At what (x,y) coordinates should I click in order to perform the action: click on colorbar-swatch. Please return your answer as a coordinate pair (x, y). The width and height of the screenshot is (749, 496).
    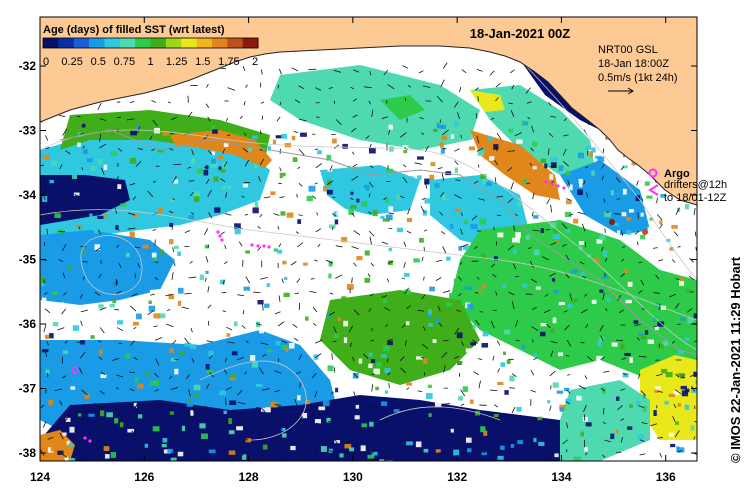
    Looking at the image, I should click on (250, 43).